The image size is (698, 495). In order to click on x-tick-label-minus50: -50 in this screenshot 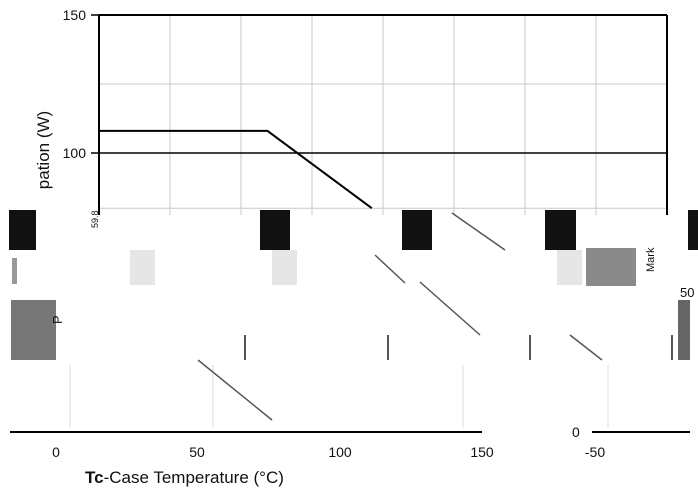, I will do `click(595, 452)`.